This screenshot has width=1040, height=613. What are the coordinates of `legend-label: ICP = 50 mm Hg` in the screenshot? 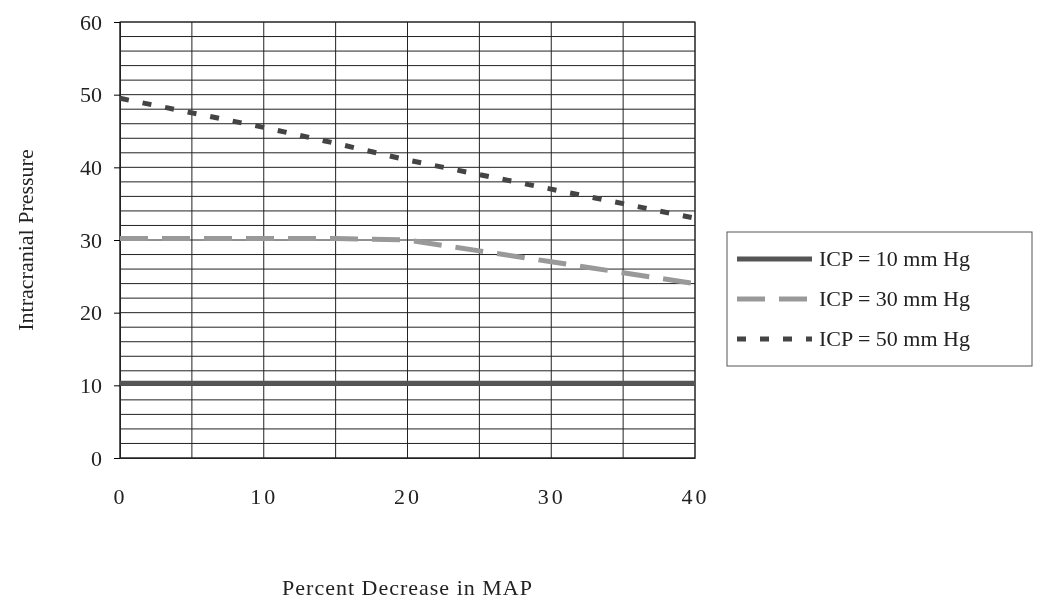 It's located at (894, 338).